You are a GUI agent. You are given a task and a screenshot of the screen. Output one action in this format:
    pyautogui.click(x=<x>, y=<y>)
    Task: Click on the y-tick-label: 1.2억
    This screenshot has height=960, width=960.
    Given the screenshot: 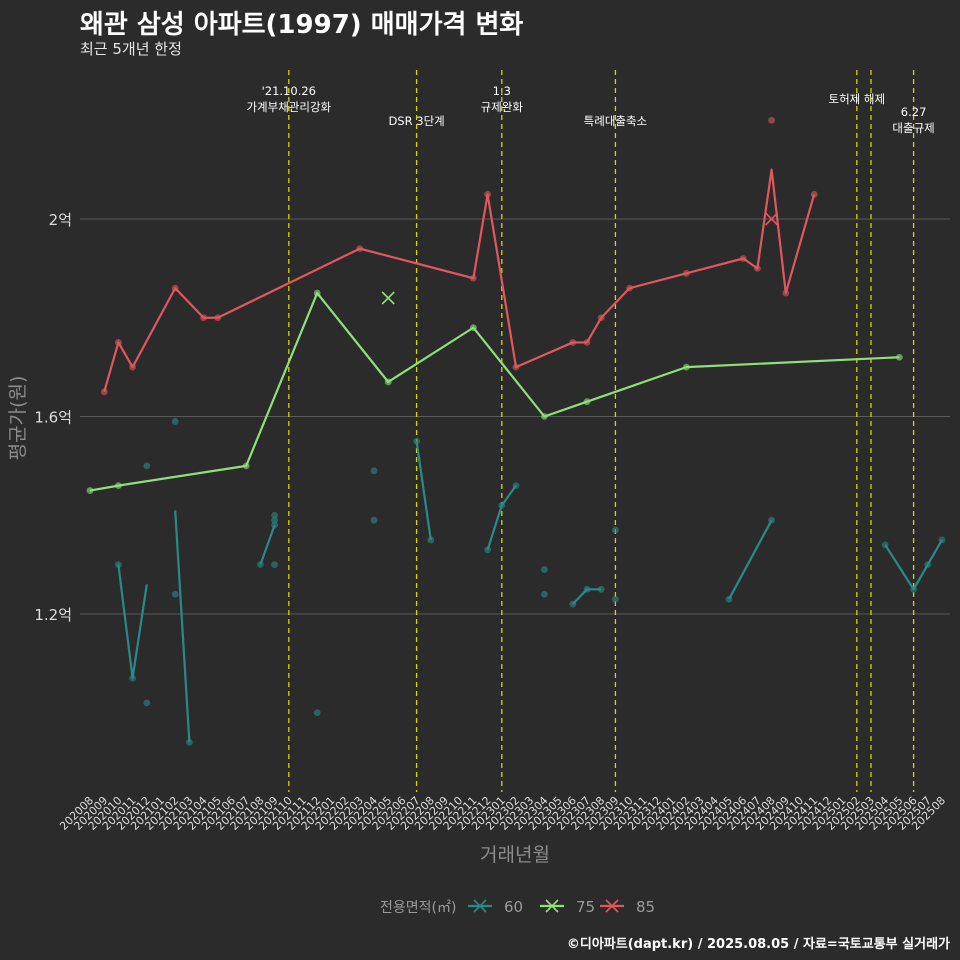 What is the action you would take?
    pyautogui.click(x=53, y=615)
    